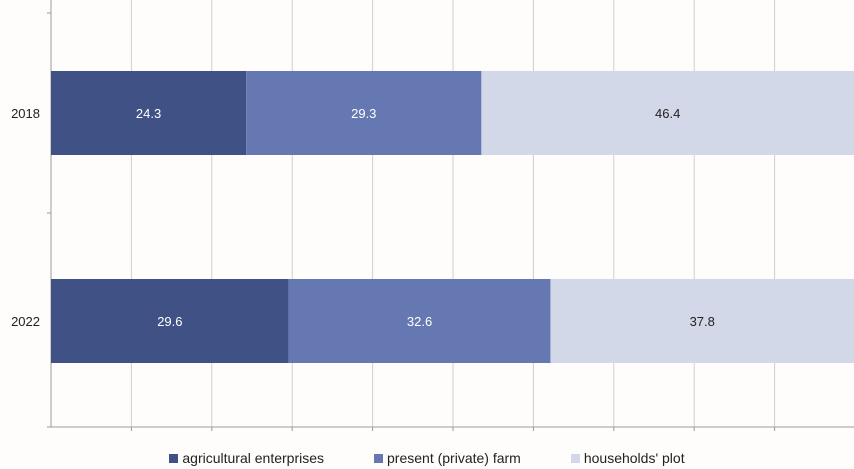  Describe the element at coordinates (454, 458) in the screenshot. I see `legend-label: present (private) farm` at that location.